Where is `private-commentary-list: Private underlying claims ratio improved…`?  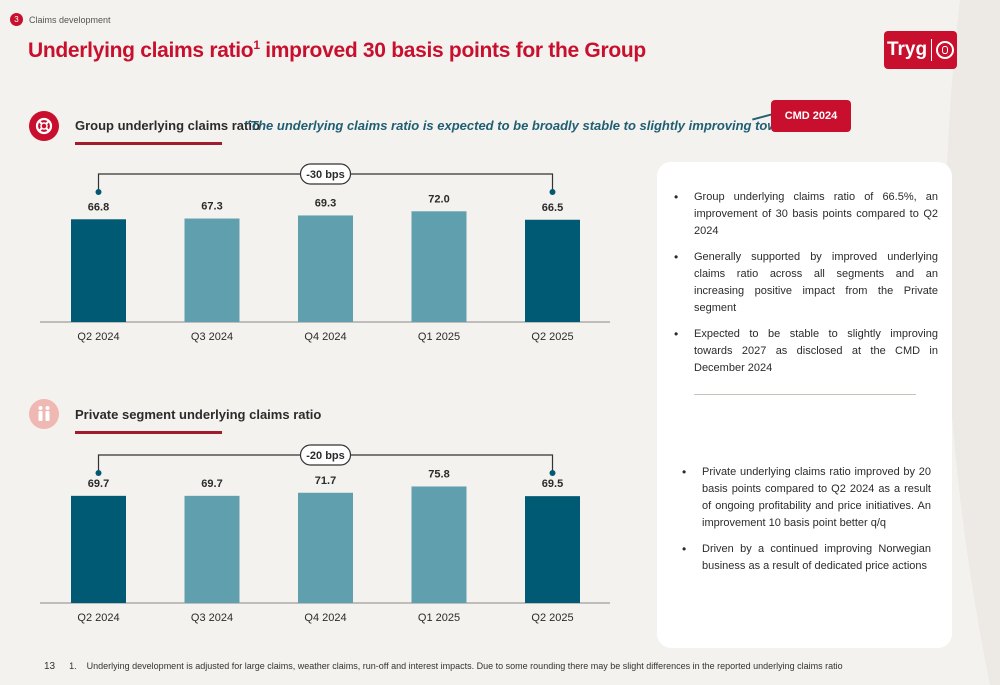 private-commentary-list: Private underlying claims ratio improved… is located at coordinates (806, 524).